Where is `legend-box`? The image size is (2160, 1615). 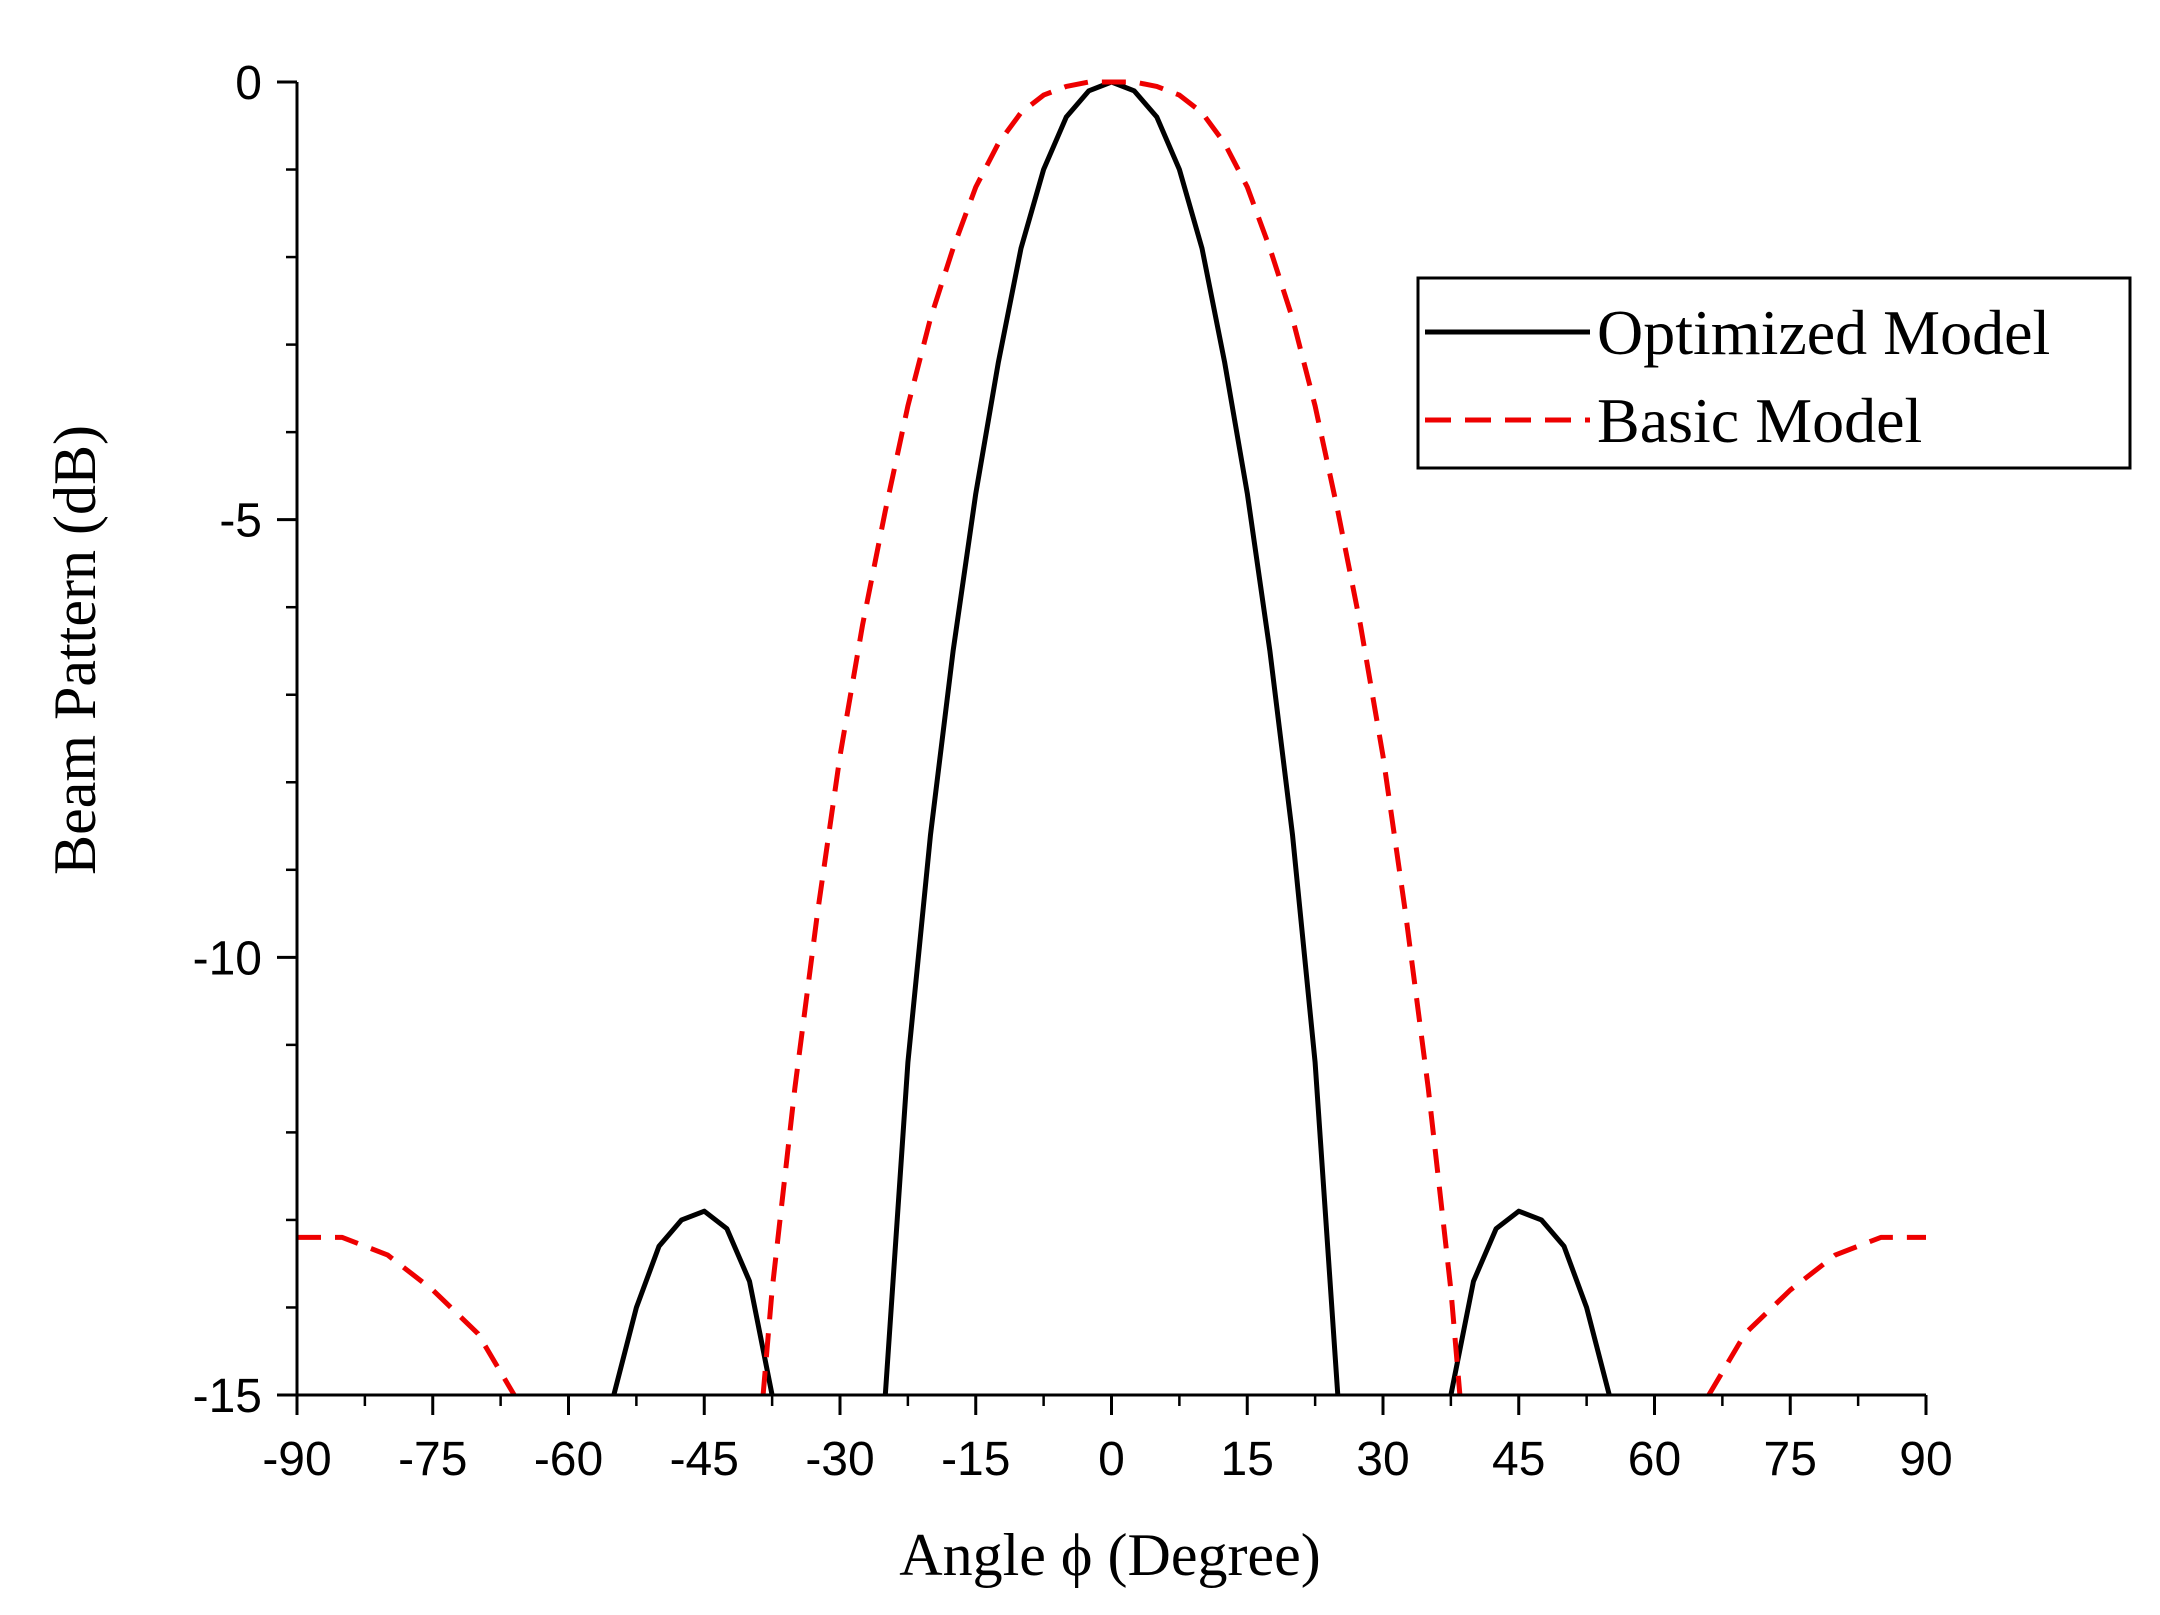 legend-box is located at coordinates (1774, 373).